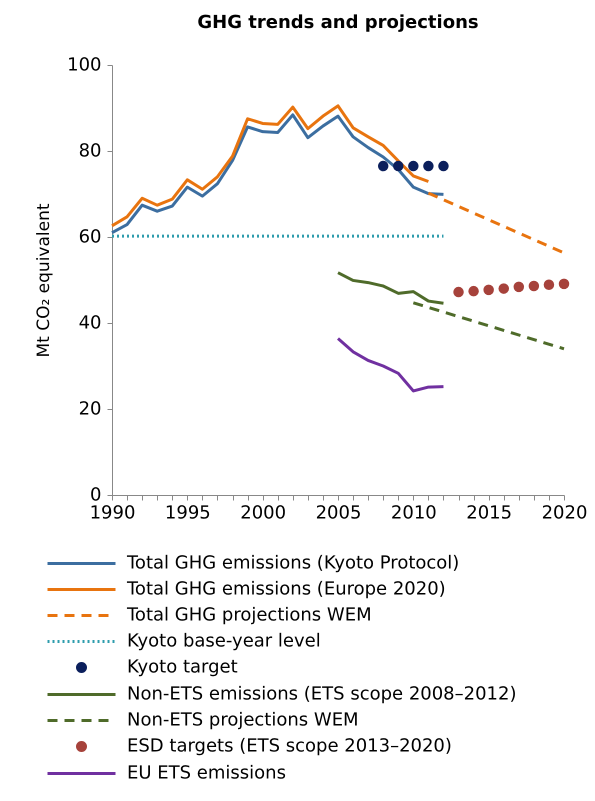 This screenshot has height=801, width=595. Describe the element at coordinates (413, 513) in the screenshot. I see `x-tick-label: 2010` at that location.